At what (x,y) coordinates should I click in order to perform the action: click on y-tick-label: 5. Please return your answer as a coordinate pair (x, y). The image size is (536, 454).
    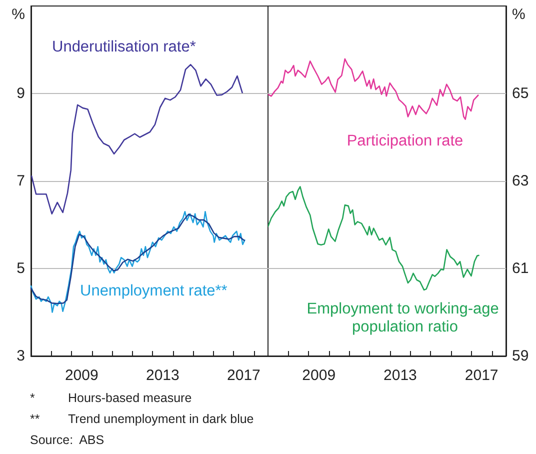
    Looking at the image, I should click on (20, 268).